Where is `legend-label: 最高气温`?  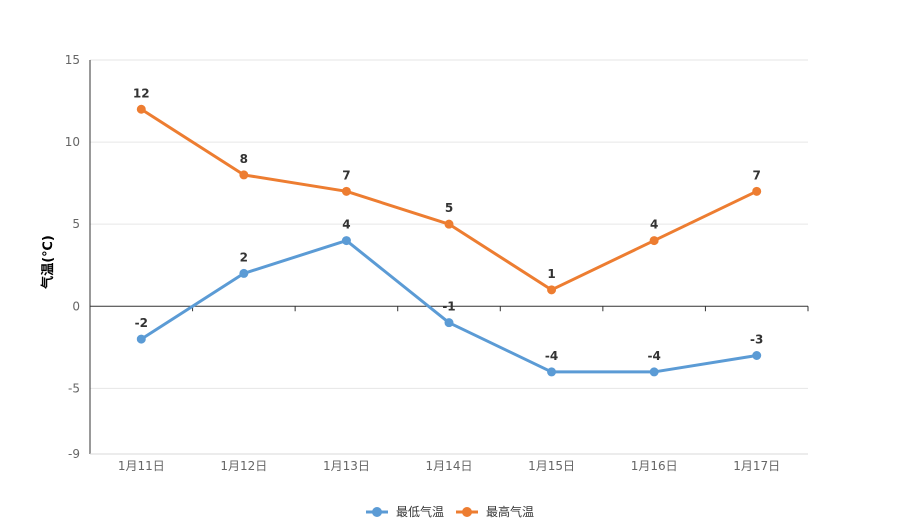
legend-label: 最高气温 is located at coordinates (510, 511).